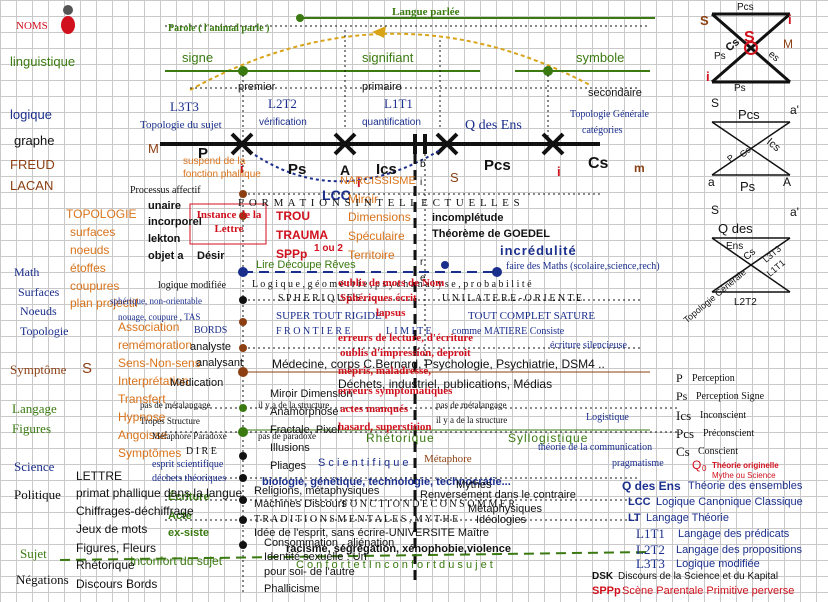 The width and height of the screenshot is (828, 602). Describe the element at coordinates (135, 511) in the screenshot. I see `chiffrages-label: Chiffrages-déchiffrage` at that location.